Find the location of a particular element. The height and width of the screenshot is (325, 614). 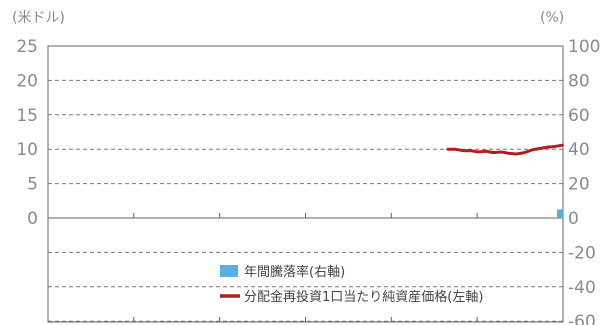

legend: 年間騰落率(右軸) 分配金再投資1口当たり純資産価格(左軸) is located at coordinates (351, 284).